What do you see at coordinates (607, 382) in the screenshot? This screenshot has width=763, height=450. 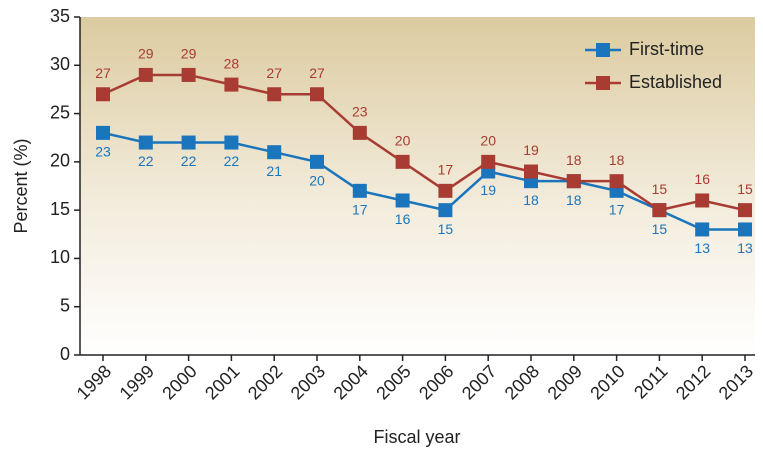 I see `x-tick-label: 2010` at bounding box center [607, 382].